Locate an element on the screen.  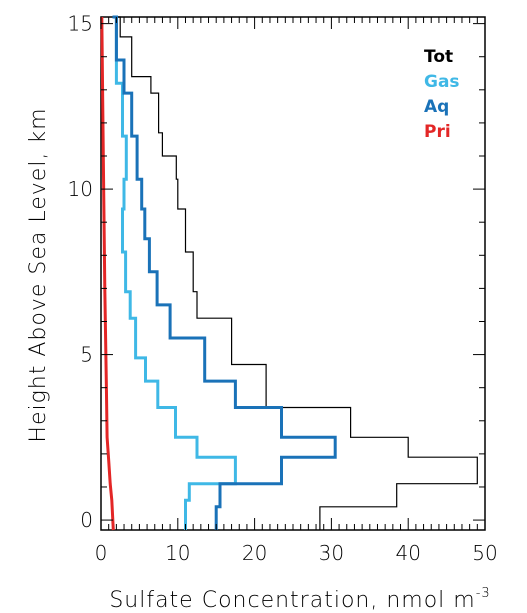
legend: Tot Gas Aq Pri is located at coordinates (442, 94).